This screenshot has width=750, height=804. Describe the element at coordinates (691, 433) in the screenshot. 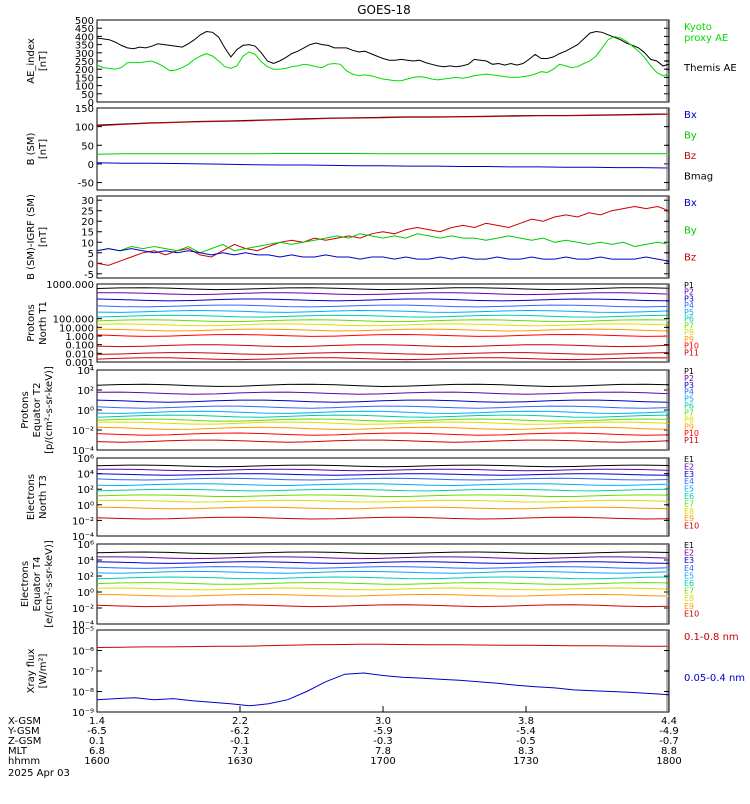

I see `legend-label: P10` at that location.